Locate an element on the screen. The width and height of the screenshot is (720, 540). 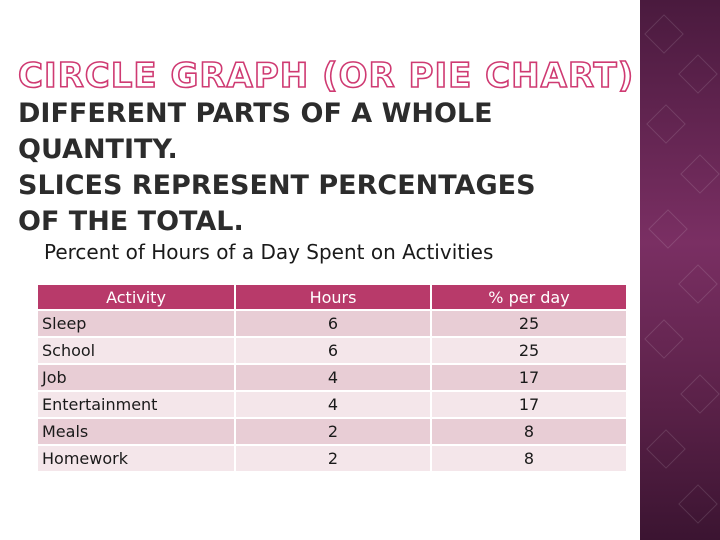
cell-activity: Entertainment is located at coordinates (136, 404).